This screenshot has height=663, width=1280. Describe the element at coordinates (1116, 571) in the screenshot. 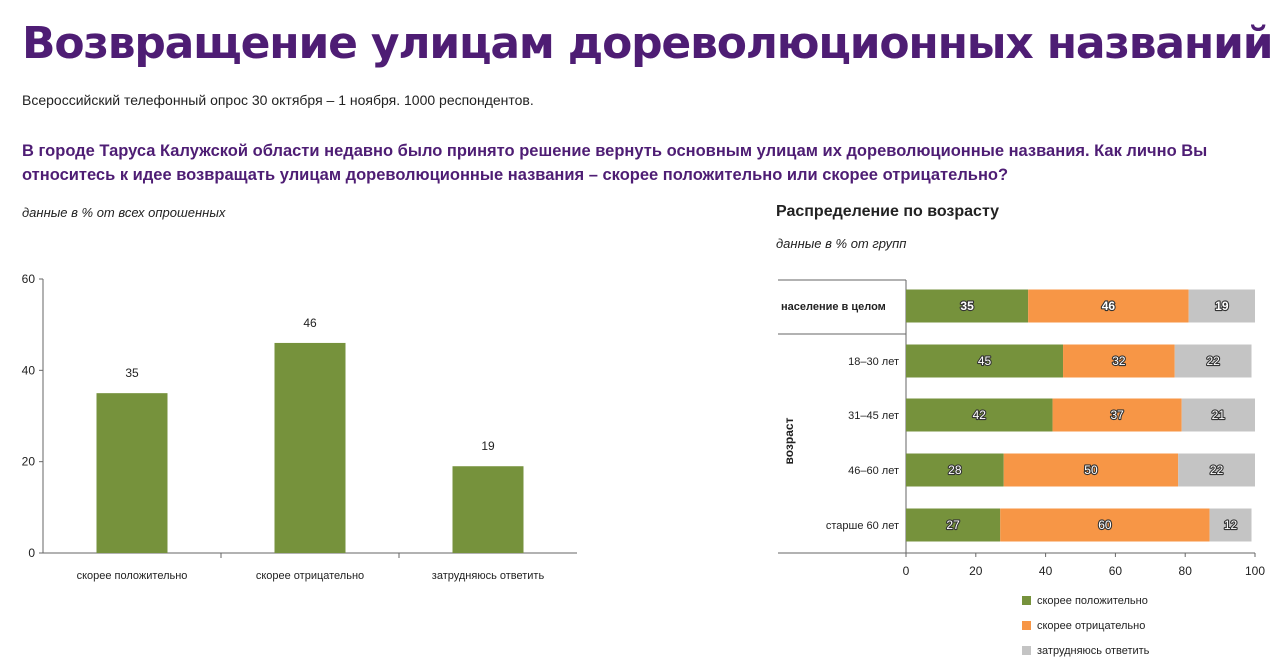

I see `x-tick-label: 60` at that location.